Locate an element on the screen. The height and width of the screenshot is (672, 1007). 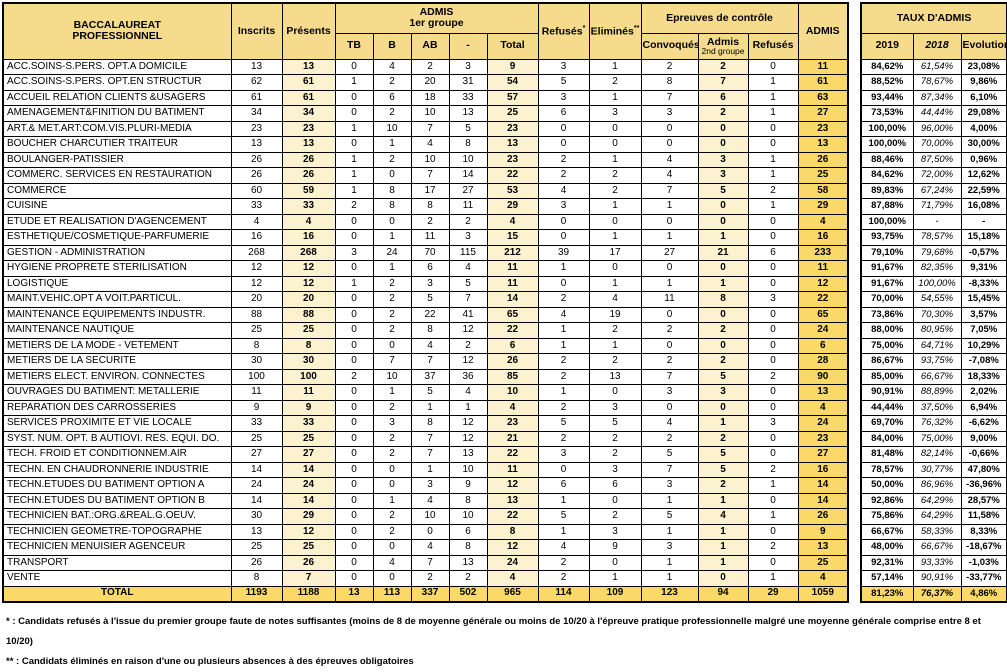
cell-total-1er: 14 is located at coordinates (512, 299).